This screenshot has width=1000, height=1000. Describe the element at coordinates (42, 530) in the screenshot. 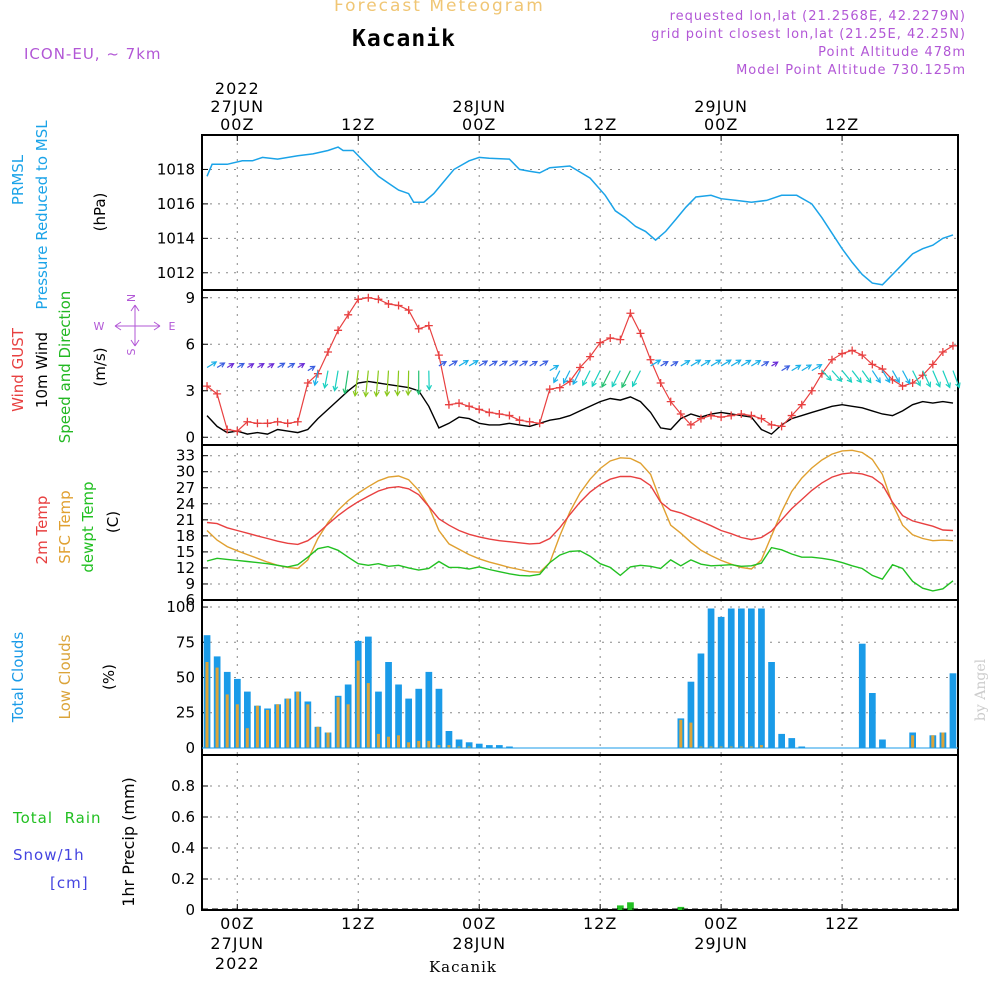

I see `temp-ylabel: 2m Temp` at that location.